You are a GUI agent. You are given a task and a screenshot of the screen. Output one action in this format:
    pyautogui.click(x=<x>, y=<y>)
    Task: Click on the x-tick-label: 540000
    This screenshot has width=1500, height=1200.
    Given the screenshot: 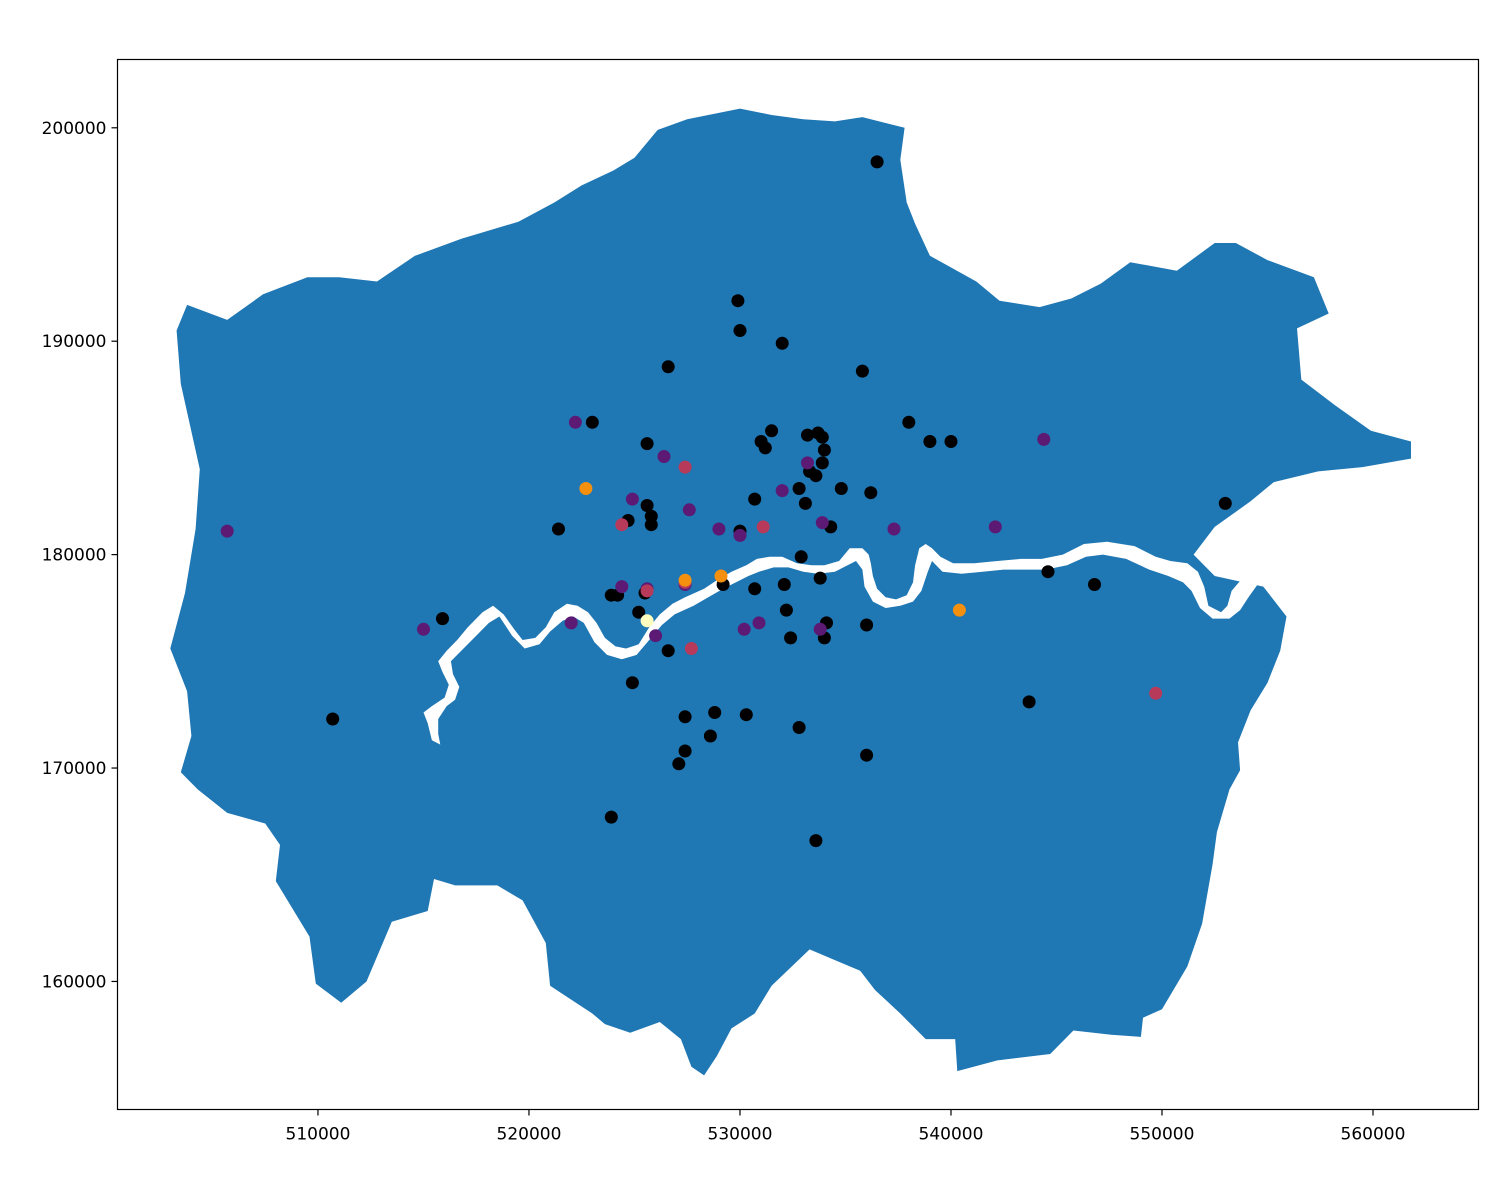 What is the action you would take?
    pyautogui.click(x=951, y=1135)
    